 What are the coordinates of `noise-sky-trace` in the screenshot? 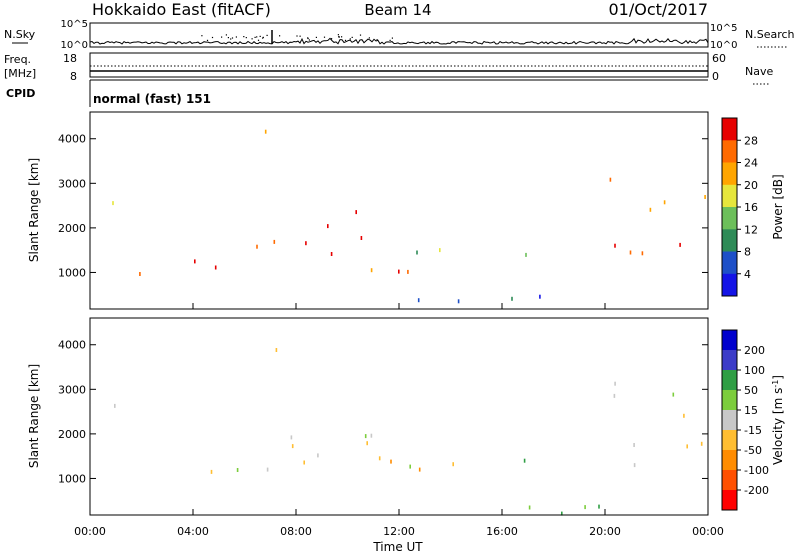 It's located at (399, 37).